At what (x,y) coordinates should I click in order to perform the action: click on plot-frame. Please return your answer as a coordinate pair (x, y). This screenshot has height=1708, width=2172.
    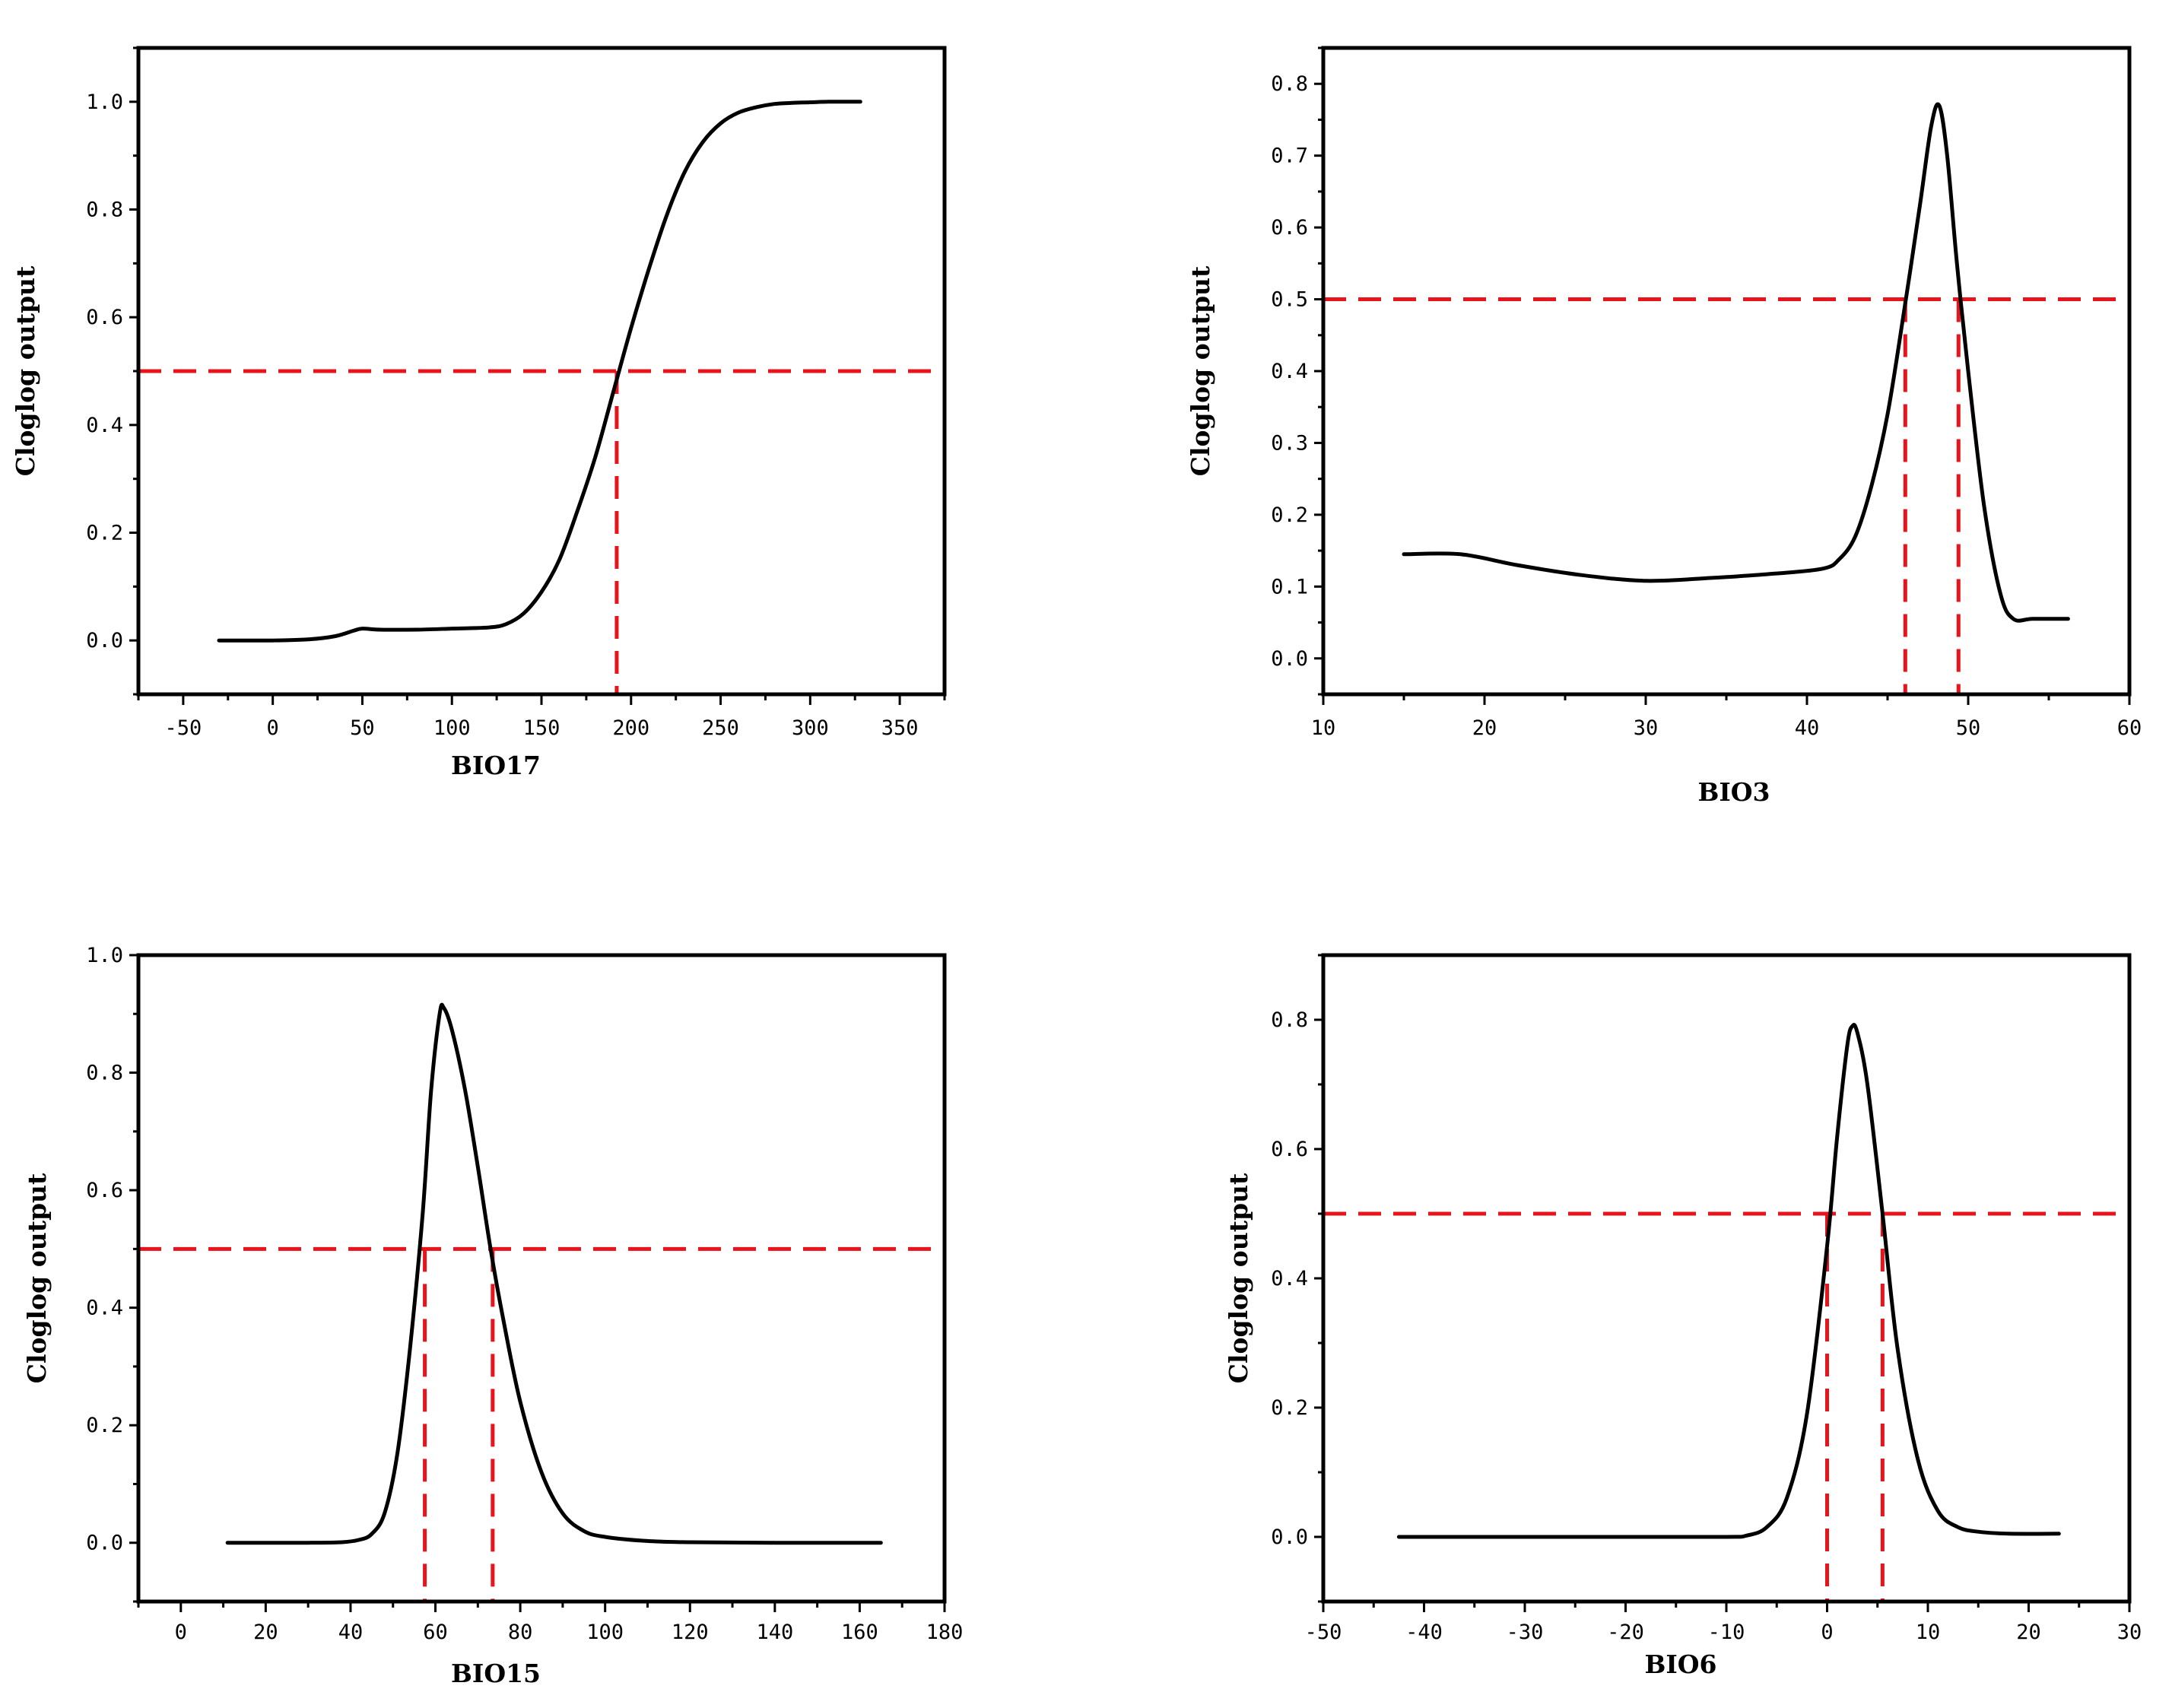
    Looking at the image, I should click on (541, 1279).